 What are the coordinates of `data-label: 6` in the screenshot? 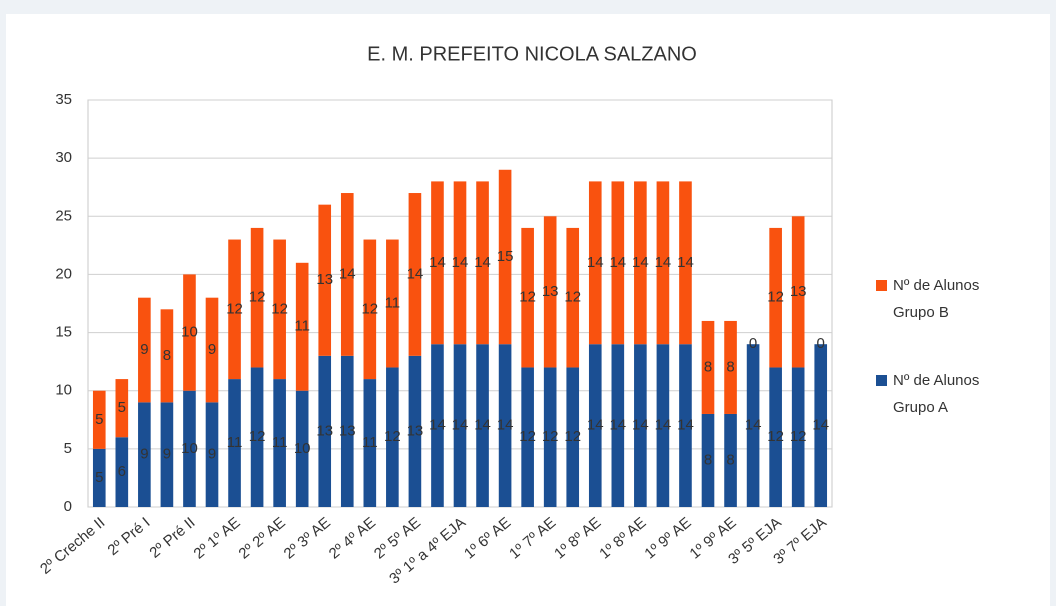 It's located at (122, 471).